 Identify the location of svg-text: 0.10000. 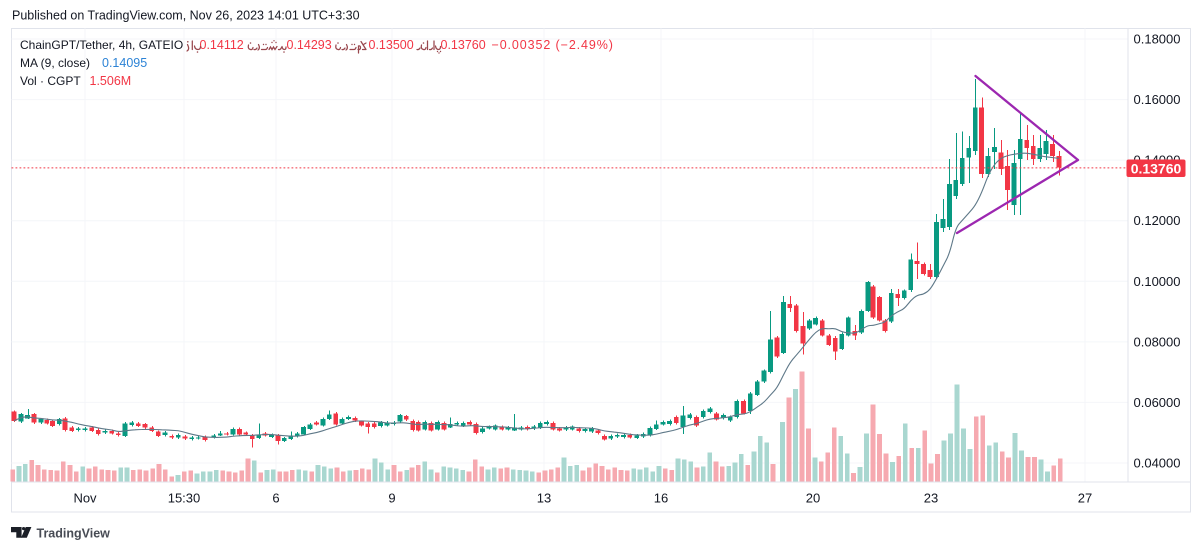
(1157, 281).